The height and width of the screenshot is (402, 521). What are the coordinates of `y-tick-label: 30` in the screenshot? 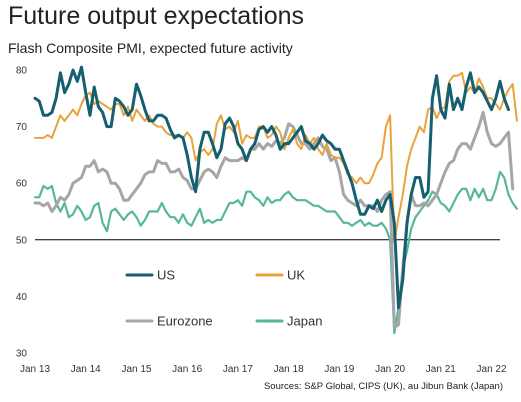 It's located at (22, 354).